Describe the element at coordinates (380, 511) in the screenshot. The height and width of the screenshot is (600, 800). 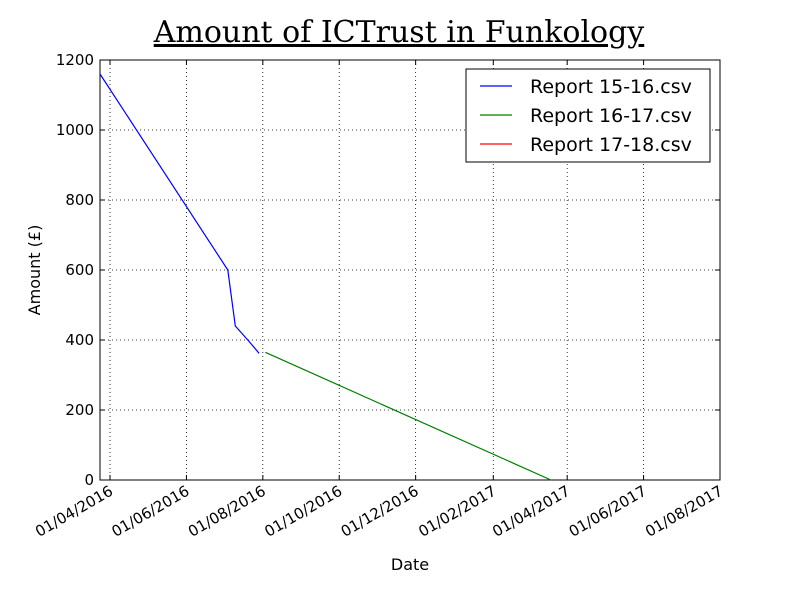
I see `x-tick-label: 01/12/2016` at that location.